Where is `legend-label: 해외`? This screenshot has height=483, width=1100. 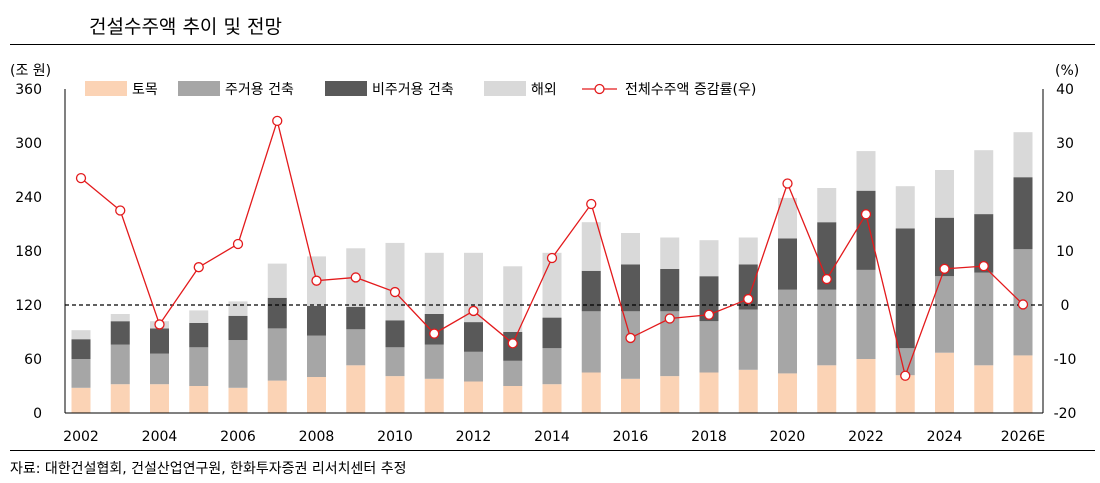 legend-label: 해외 is located at coordinates (544, 90).